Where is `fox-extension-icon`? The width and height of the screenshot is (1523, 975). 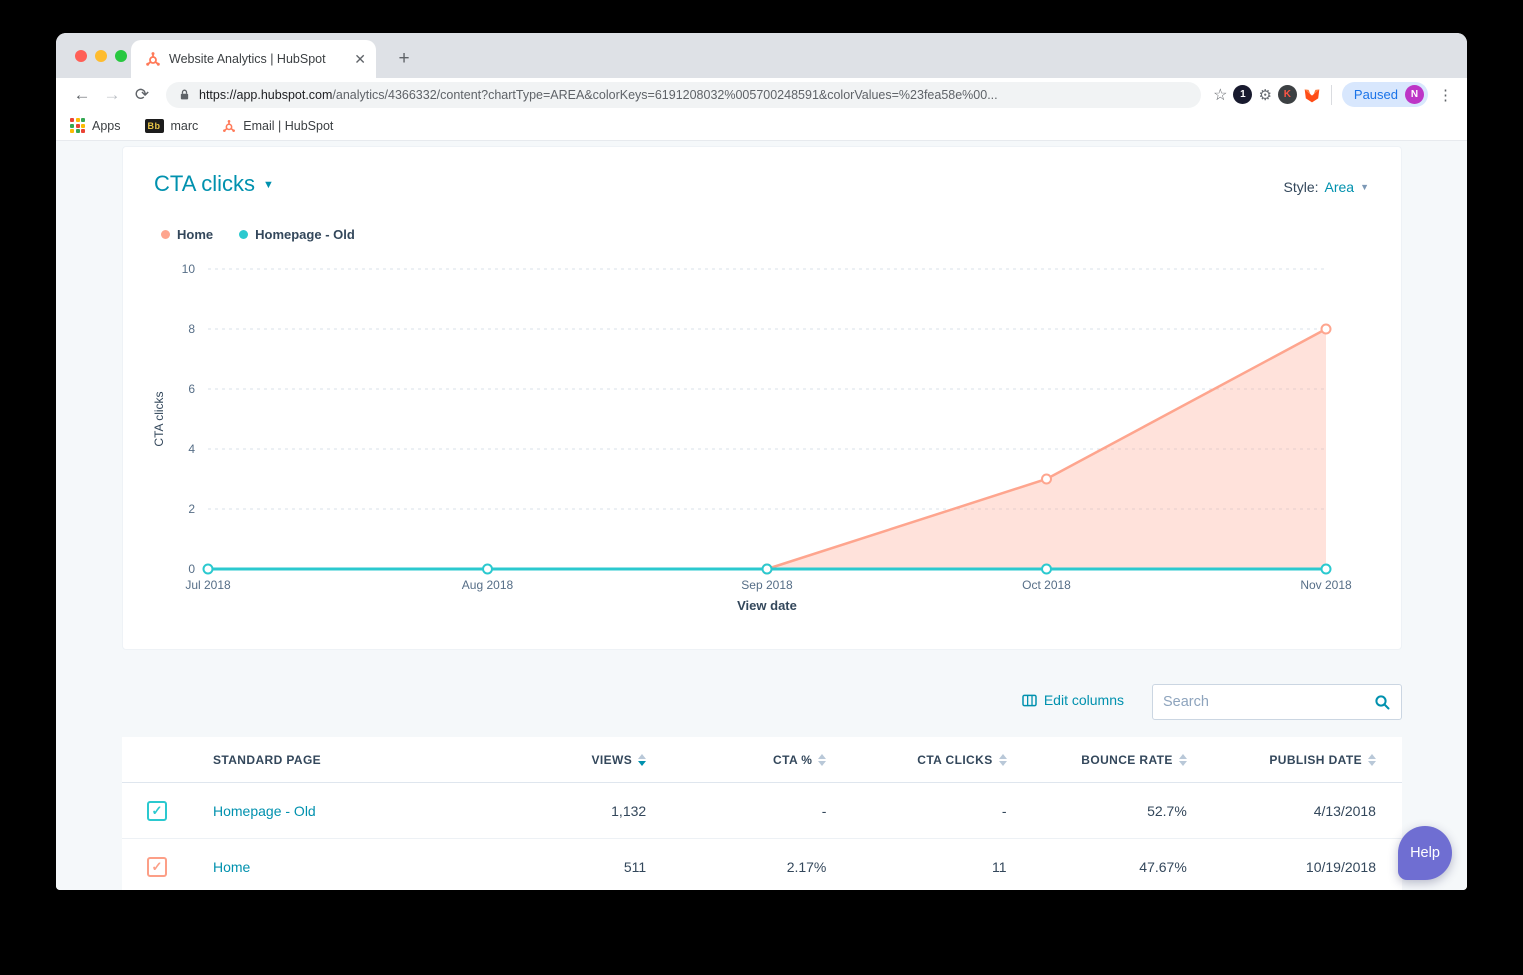
fox-extension-icon is located at coordinates (1312, 95).